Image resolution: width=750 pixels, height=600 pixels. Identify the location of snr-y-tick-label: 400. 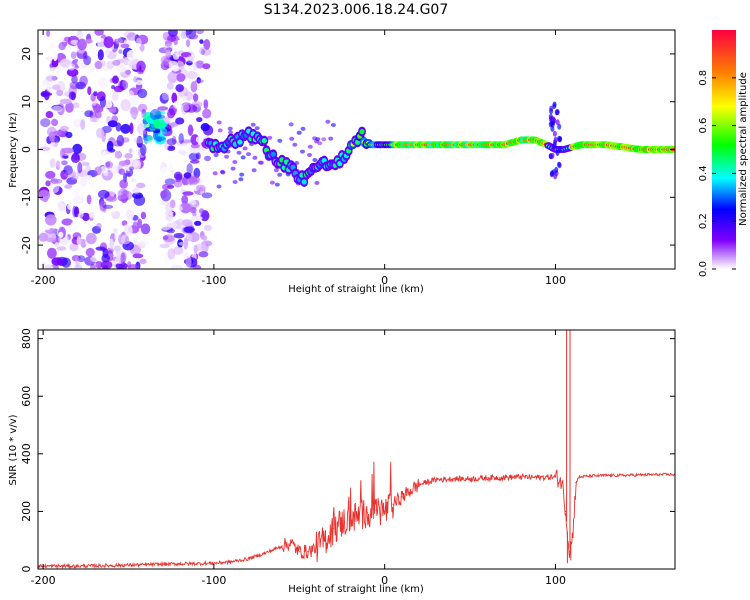
(26, 453).